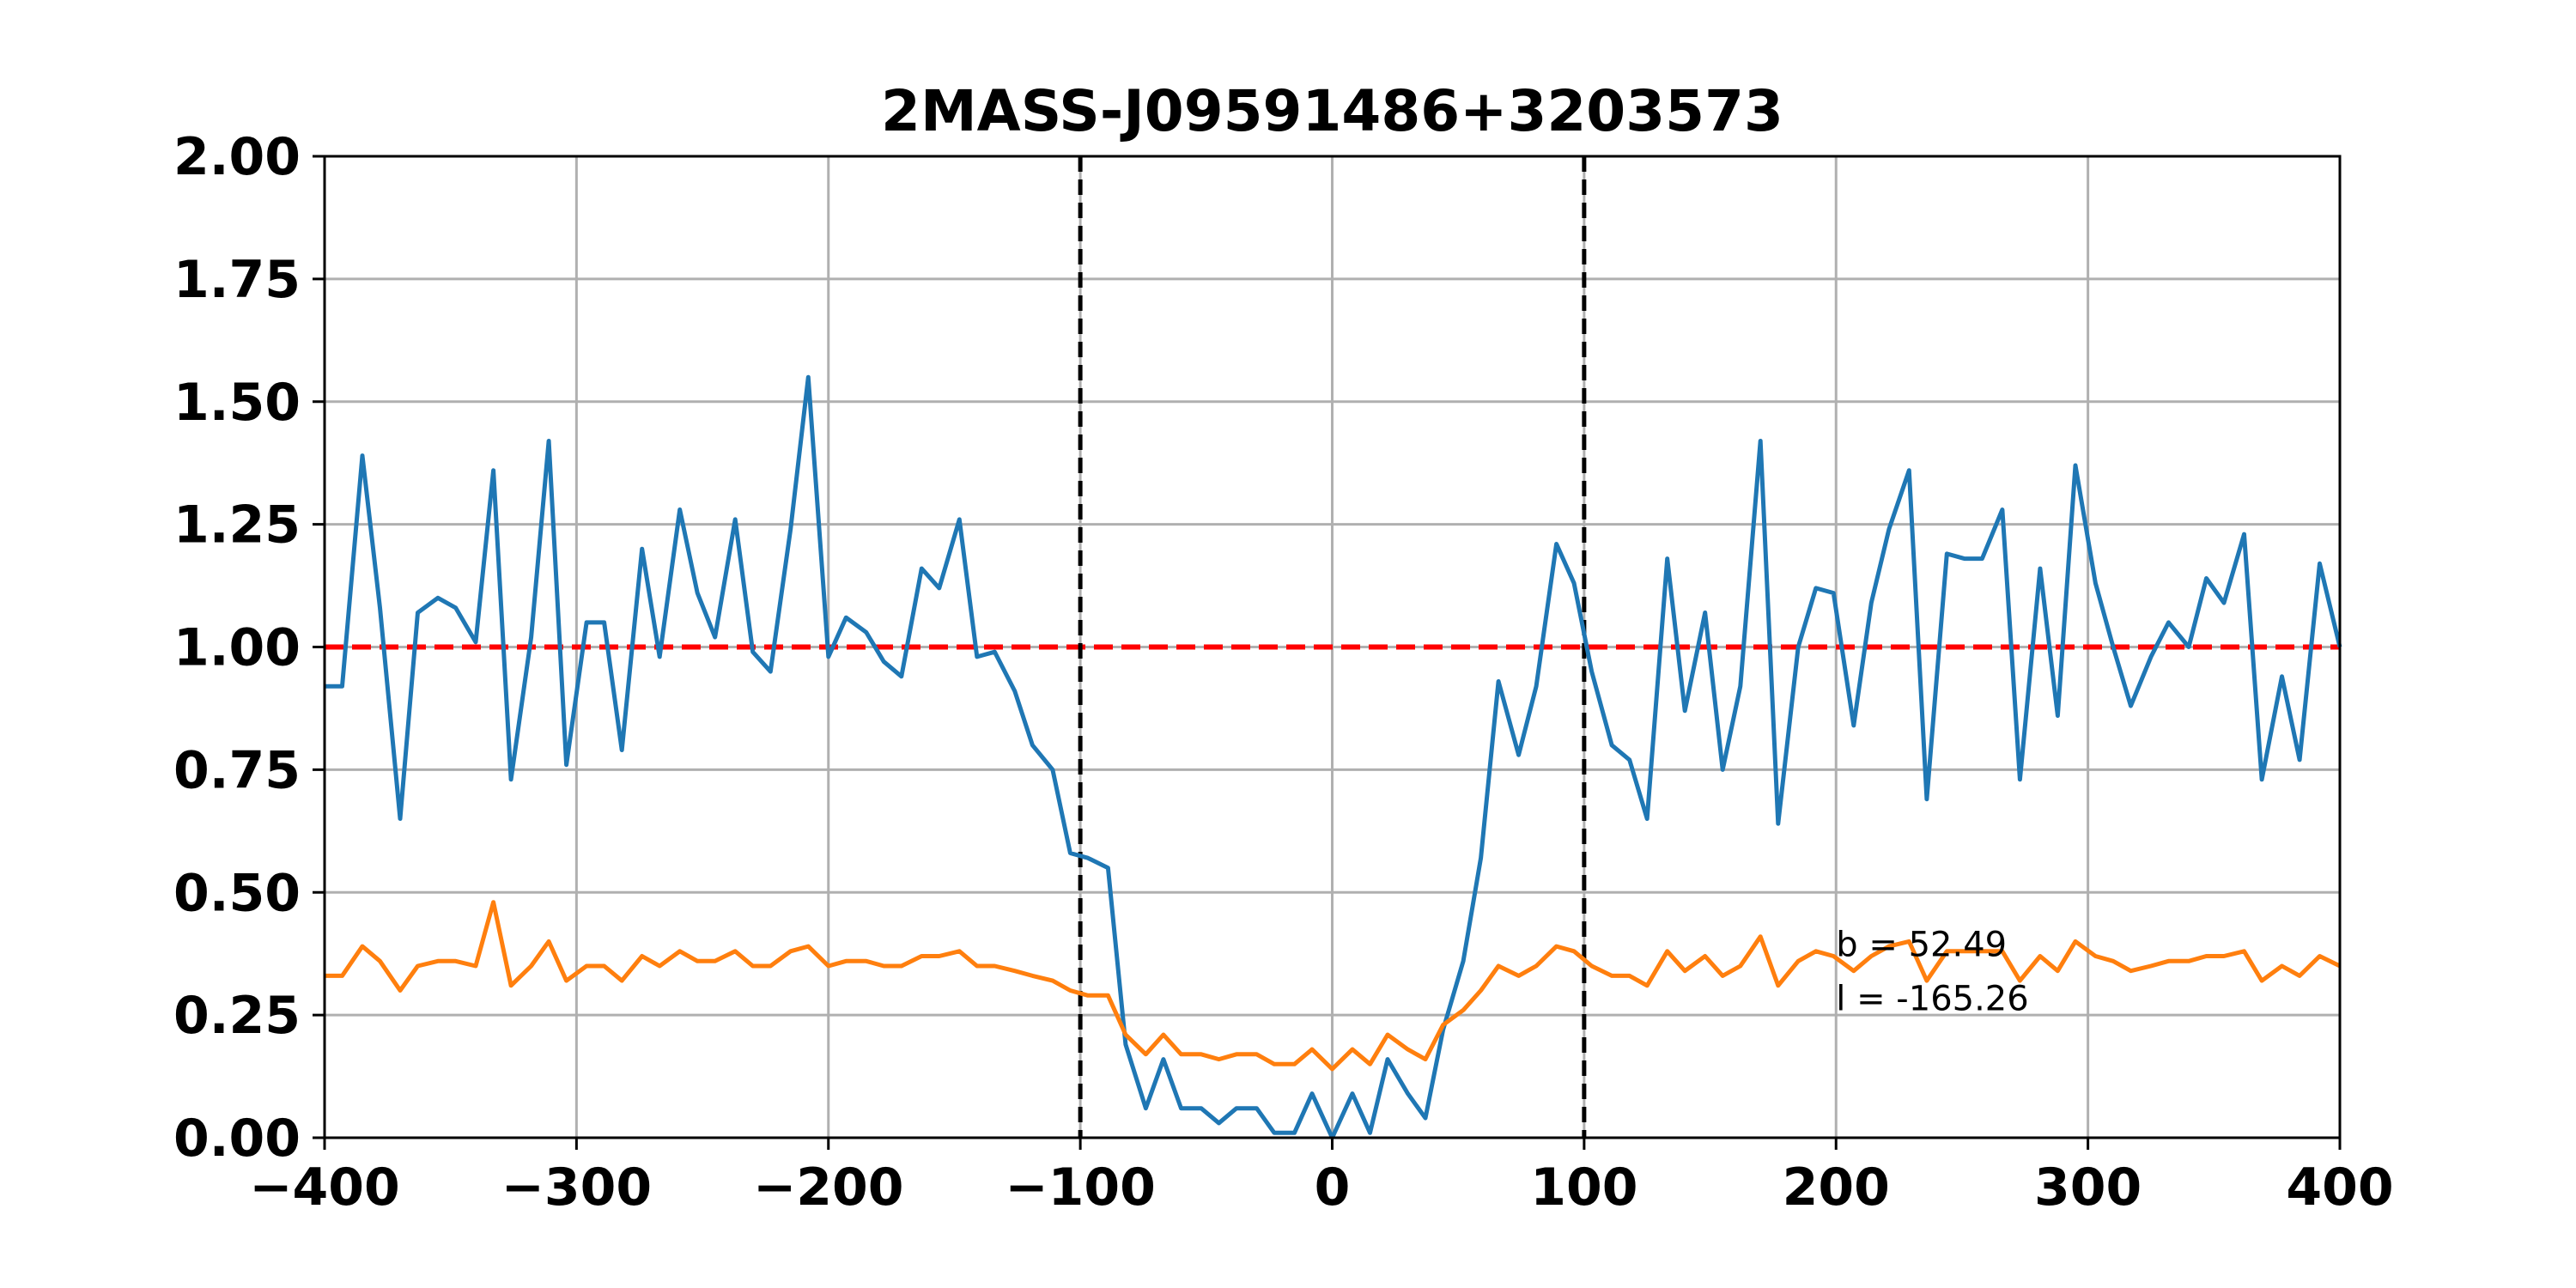 Image resolution: width=2576 pixels, height=1288 pixels. What do you see at coordinates (1332, 111) in the screenshot?
I see `chart-title: 2MASS-J09591486+3203573` at bounding box center [1332, 111].